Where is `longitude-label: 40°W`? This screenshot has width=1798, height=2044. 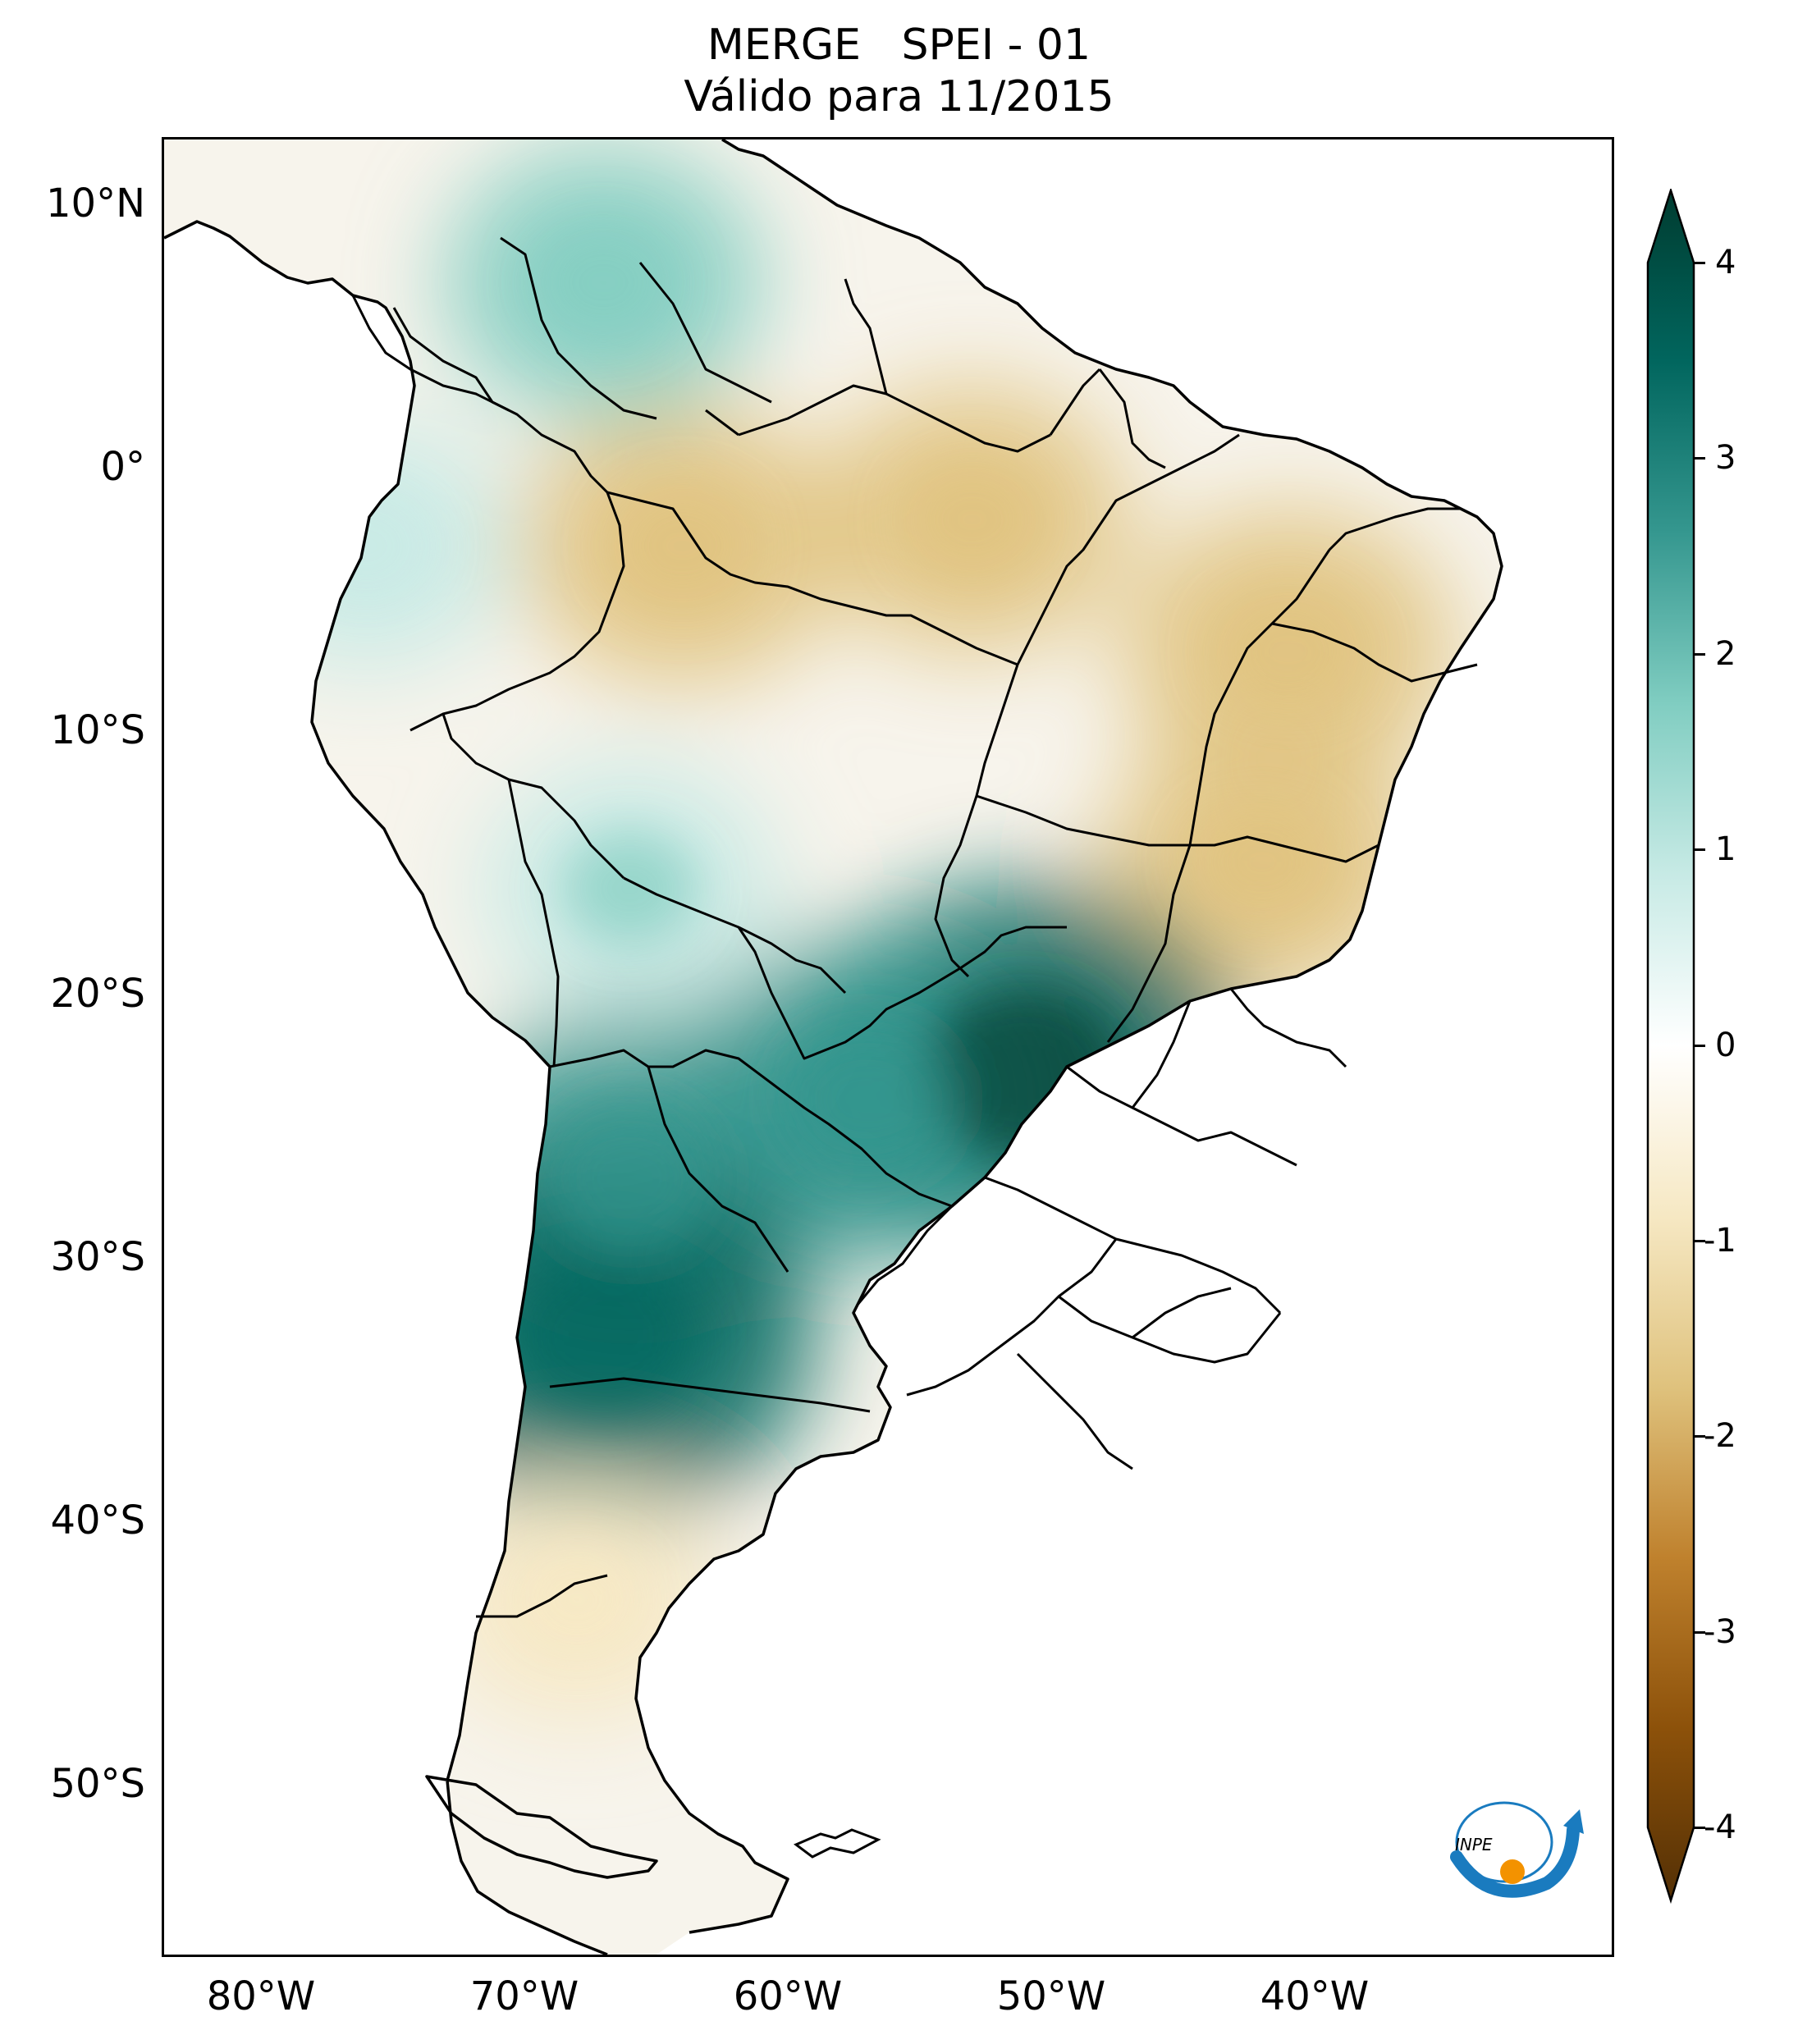 longitude-label: 40°W is located at coordinates (1315, 1996).